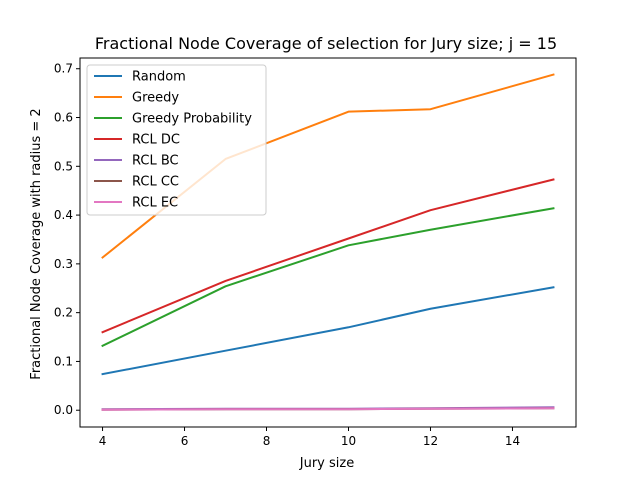 This screenshot has width=640, height=484. Describe the element at coordinates (63, 264) in the screenshot. I see `y-tick-label: 0.3` at that location.